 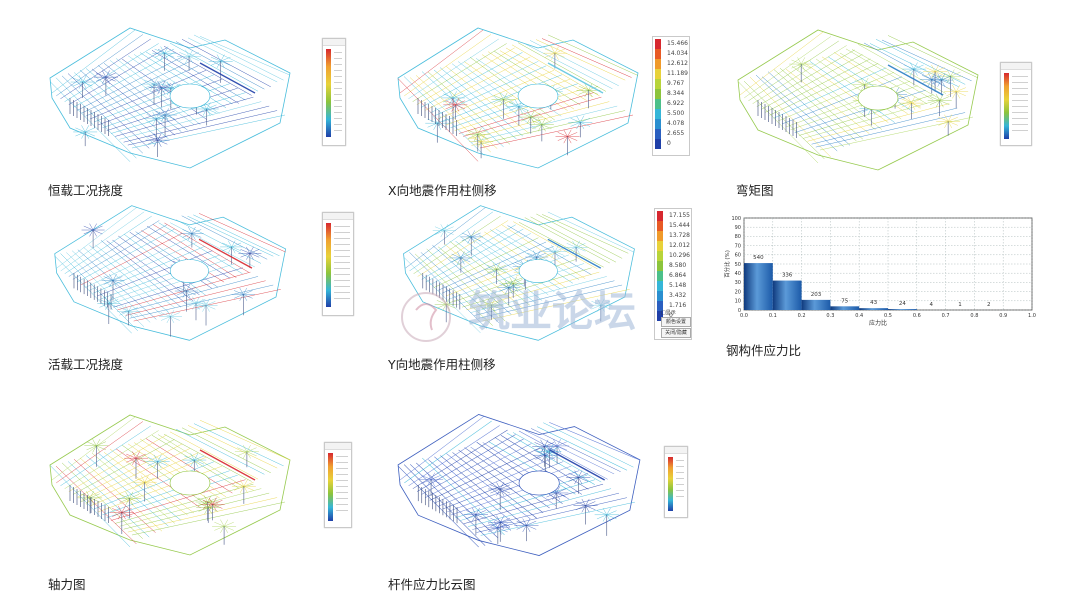 What do you see at coordinates (974, 316) in the screenshot?
I see `x-tick-label: 0.8` at bounding box center [974, 316].